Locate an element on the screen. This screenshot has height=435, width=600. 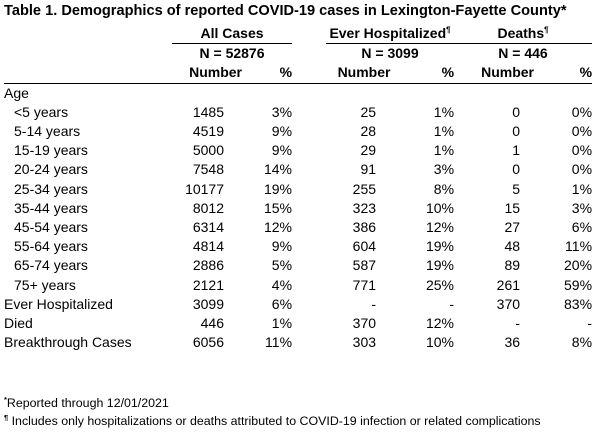
cell-death-p: 1% is located at coordinates (582, 188).